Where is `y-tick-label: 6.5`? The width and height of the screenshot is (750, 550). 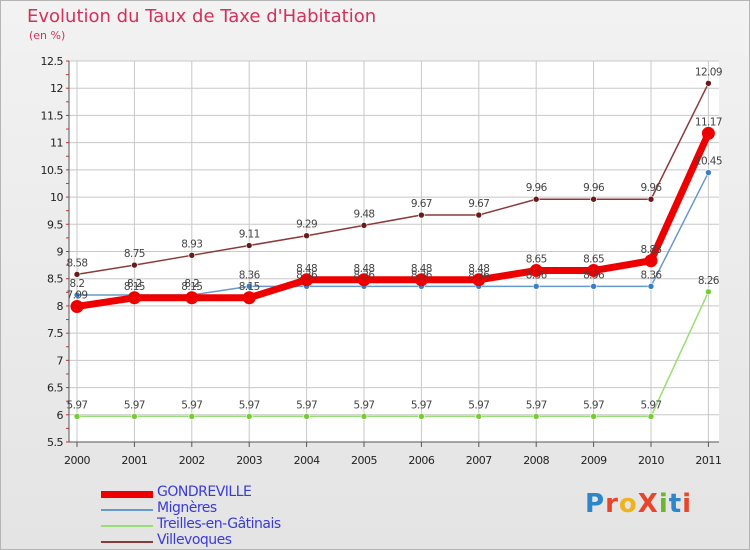 y-tick-label: 6.5 is located at coordinates (55, 388).